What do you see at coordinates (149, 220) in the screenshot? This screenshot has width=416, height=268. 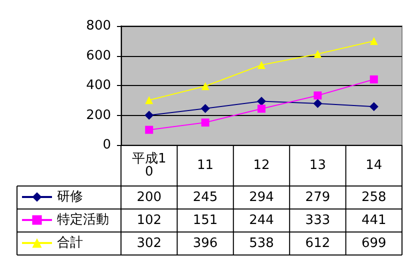 I see `data-label: 102` at bounding box center [149, 220].